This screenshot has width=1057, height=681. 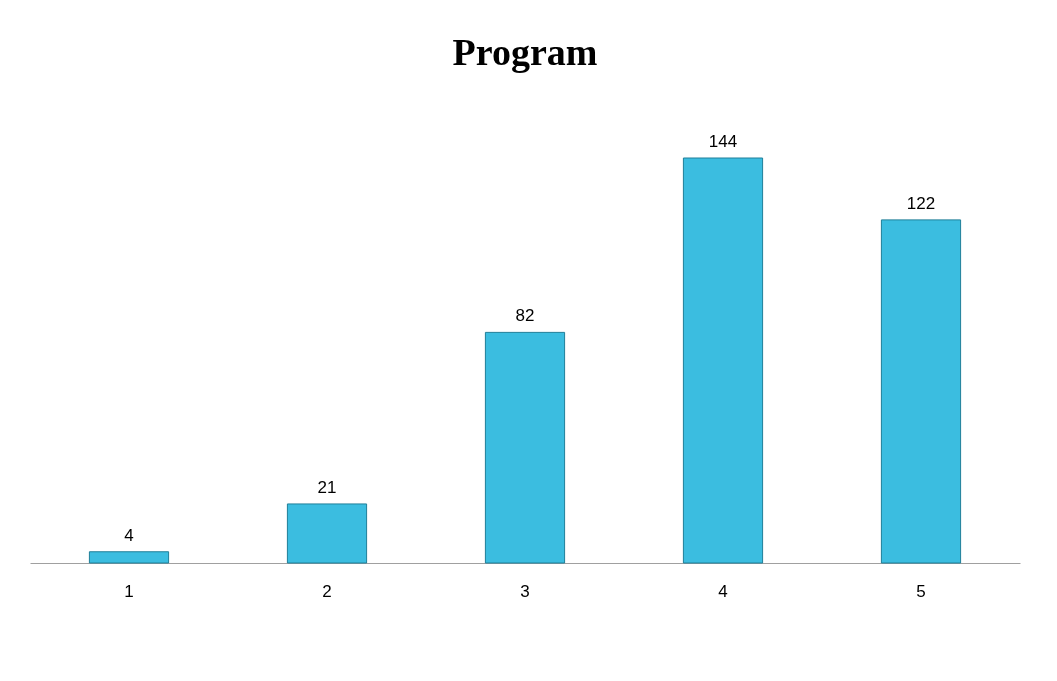 What do you see at coordinates (921, 203) in the screenshot?
I see `data-label: 122` at bounding box center [921, 203].